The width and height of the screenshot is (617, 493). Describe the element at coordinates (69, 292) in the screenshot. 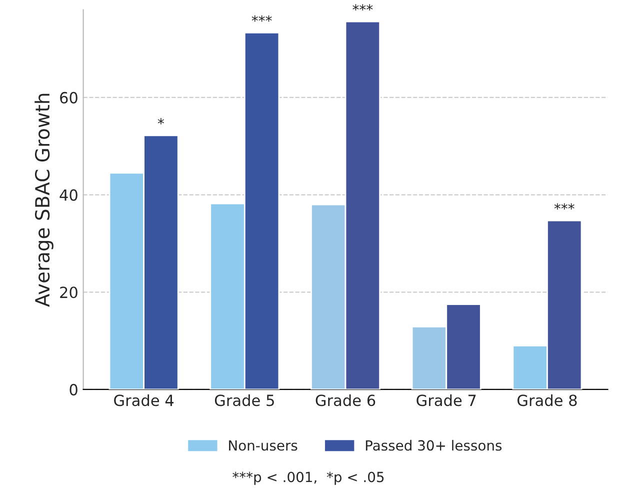

I see `y-tick-label: 20` at that location.